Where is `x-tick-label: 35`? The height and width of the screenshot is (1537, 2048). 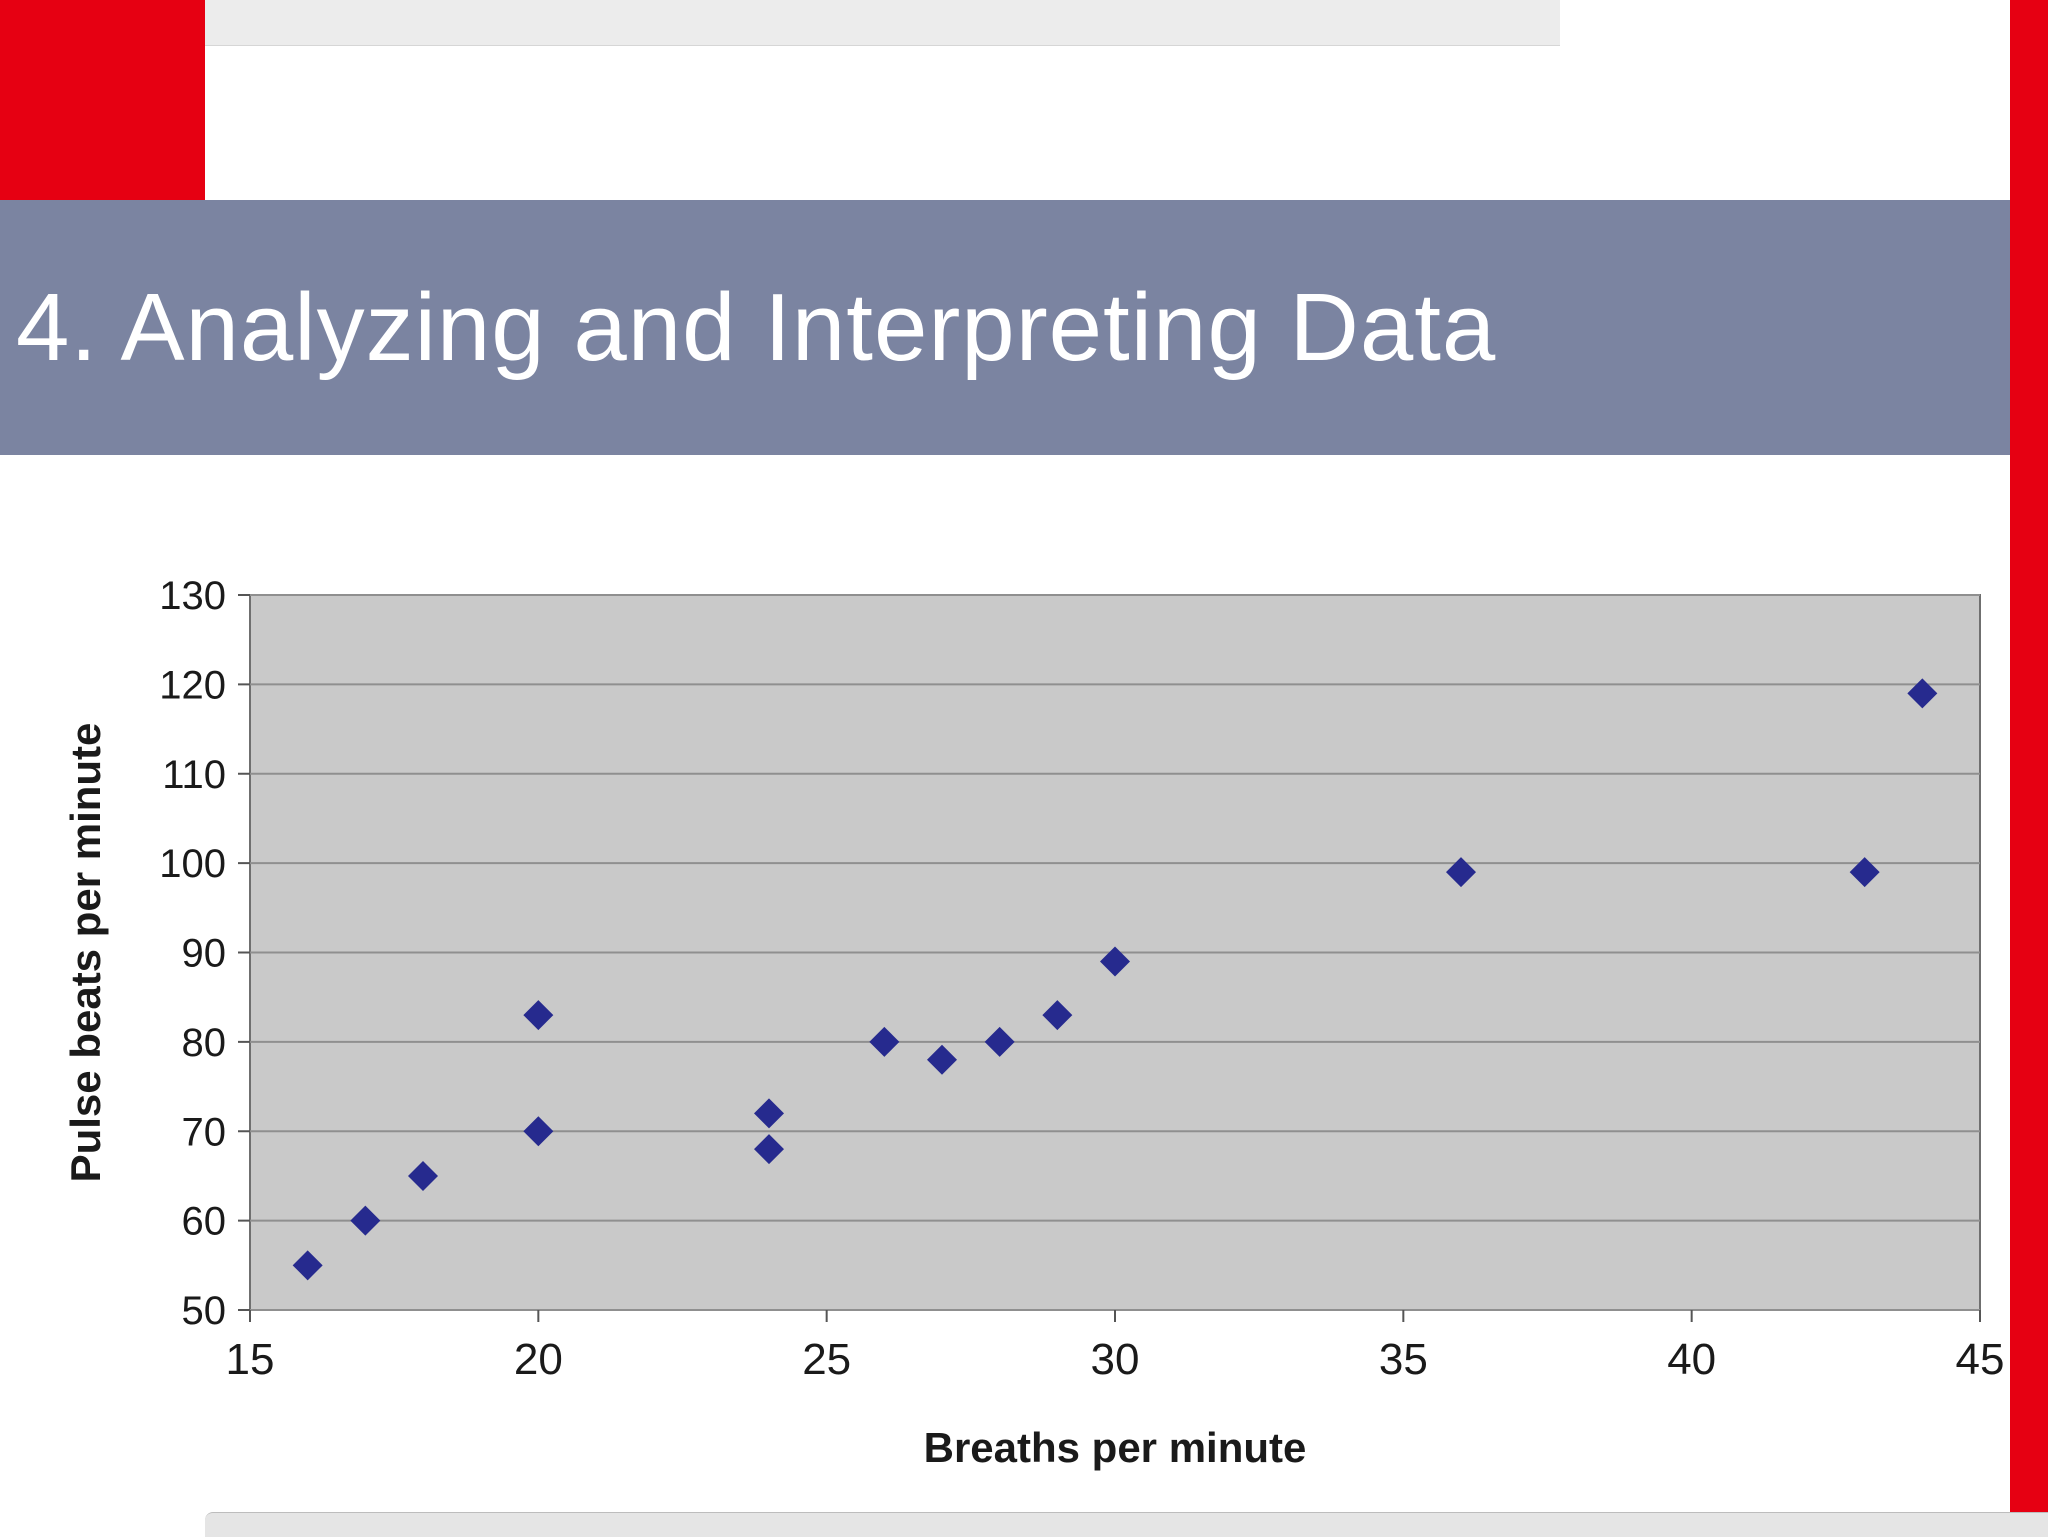 x-tick-label: 35 is located at coordinates (1403, 1359).